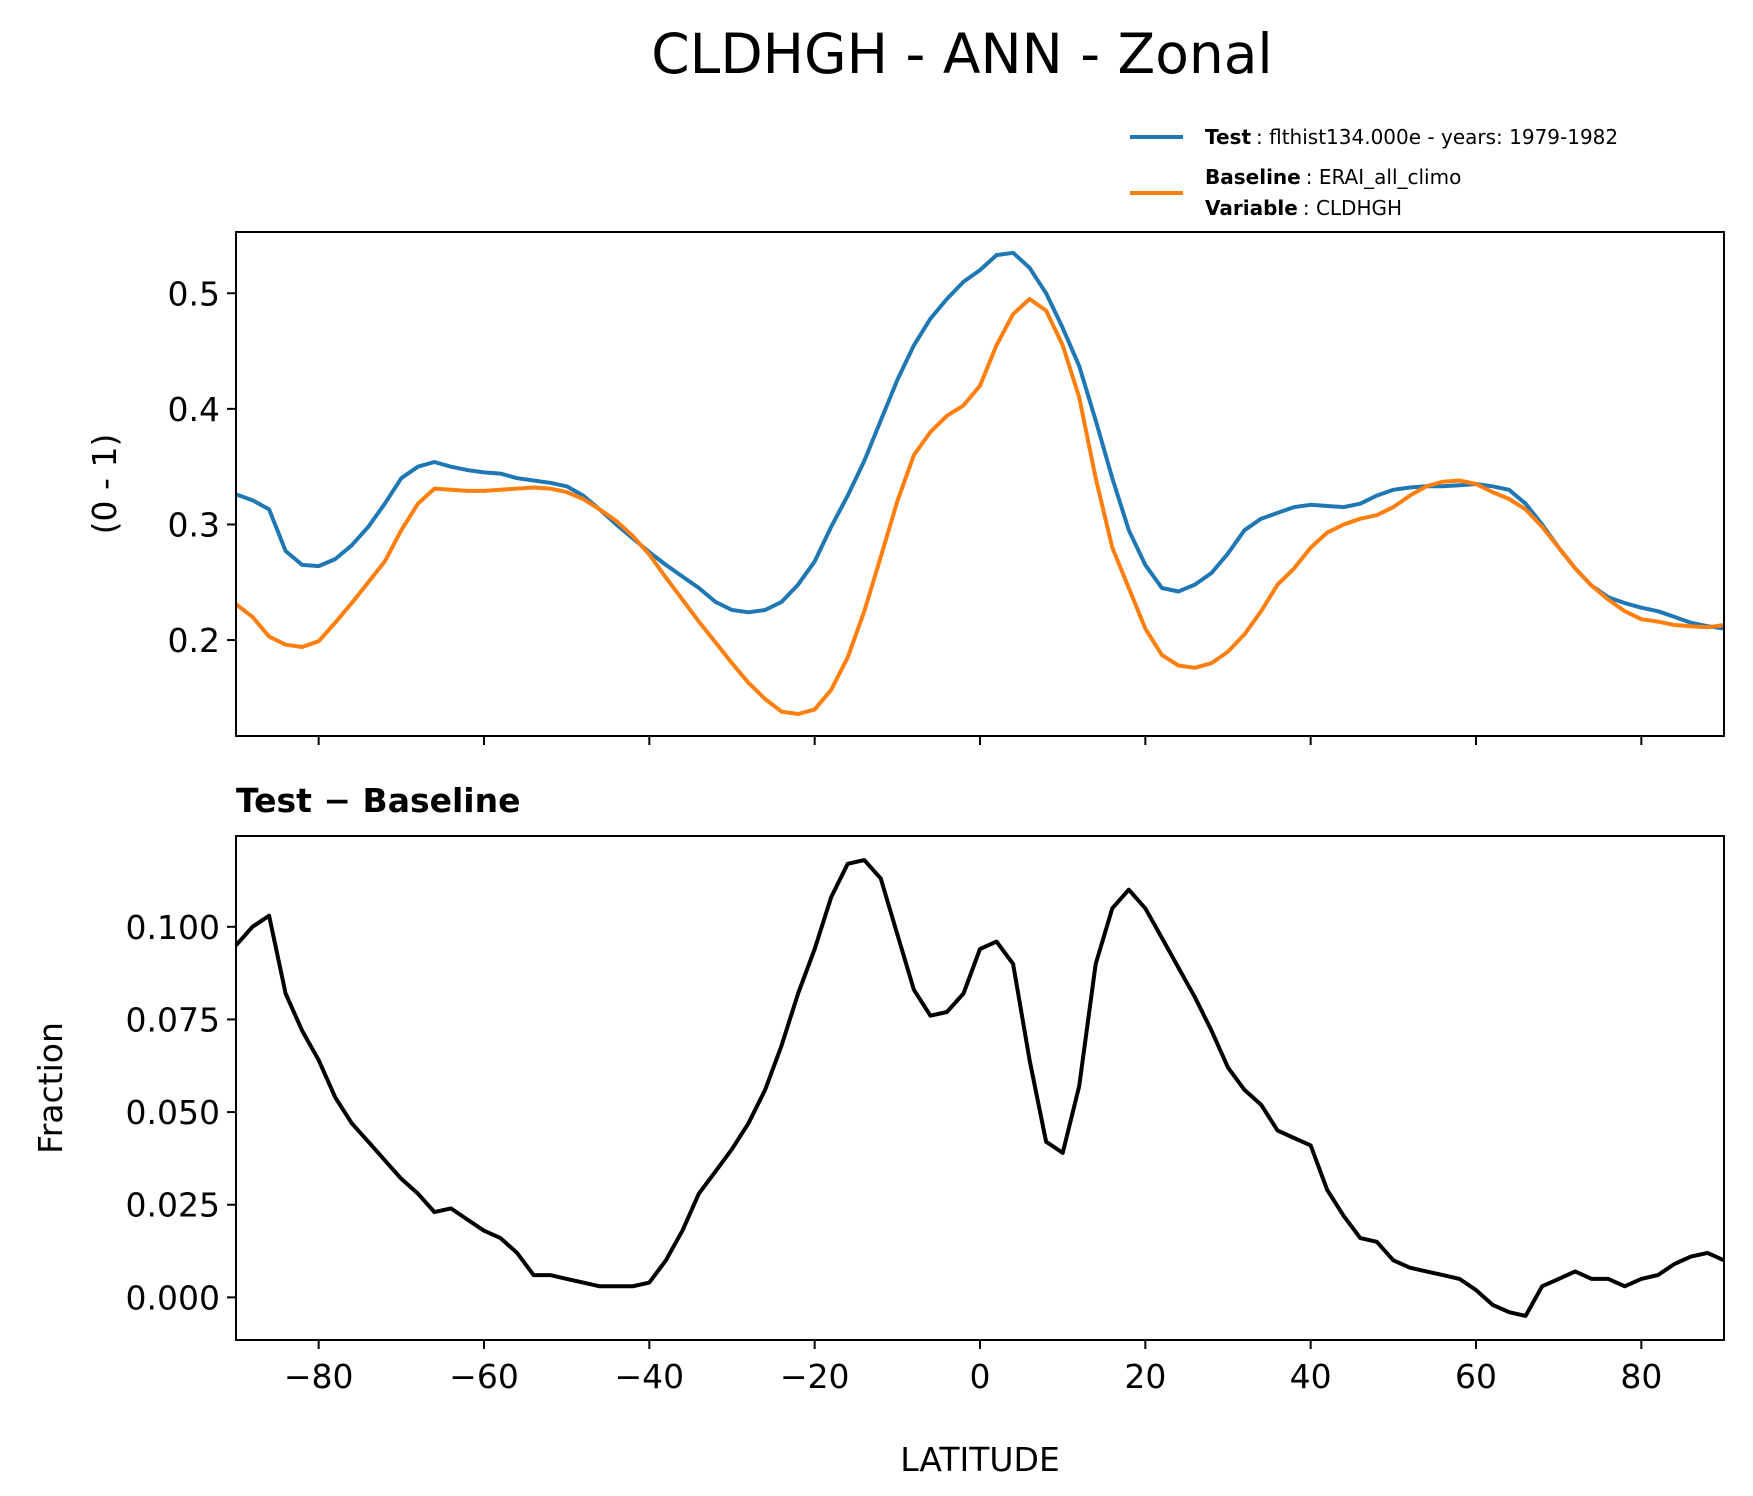 This screenshot has width=1753, height=1496. What do you see at coordinates (1384, 177) in the screenshot?
I see `legend-baseline-value: : ERAI_all_climo` at bounding box center [1384, 177].